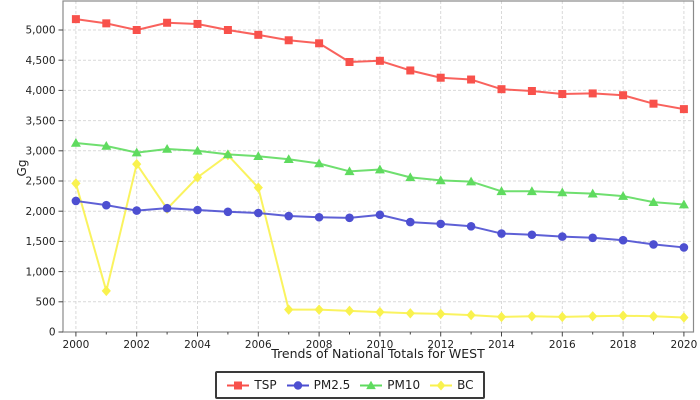  What do you see at coordinates (440, 345) in the screenshot?
I see `x-tick-label: 2012` at bounding box center [440, 345].